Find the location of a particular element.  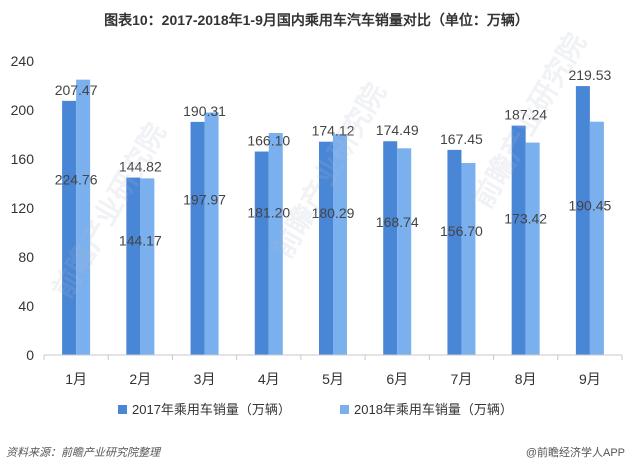

legend-swatch-2018 is located at coordinates (344, 409).